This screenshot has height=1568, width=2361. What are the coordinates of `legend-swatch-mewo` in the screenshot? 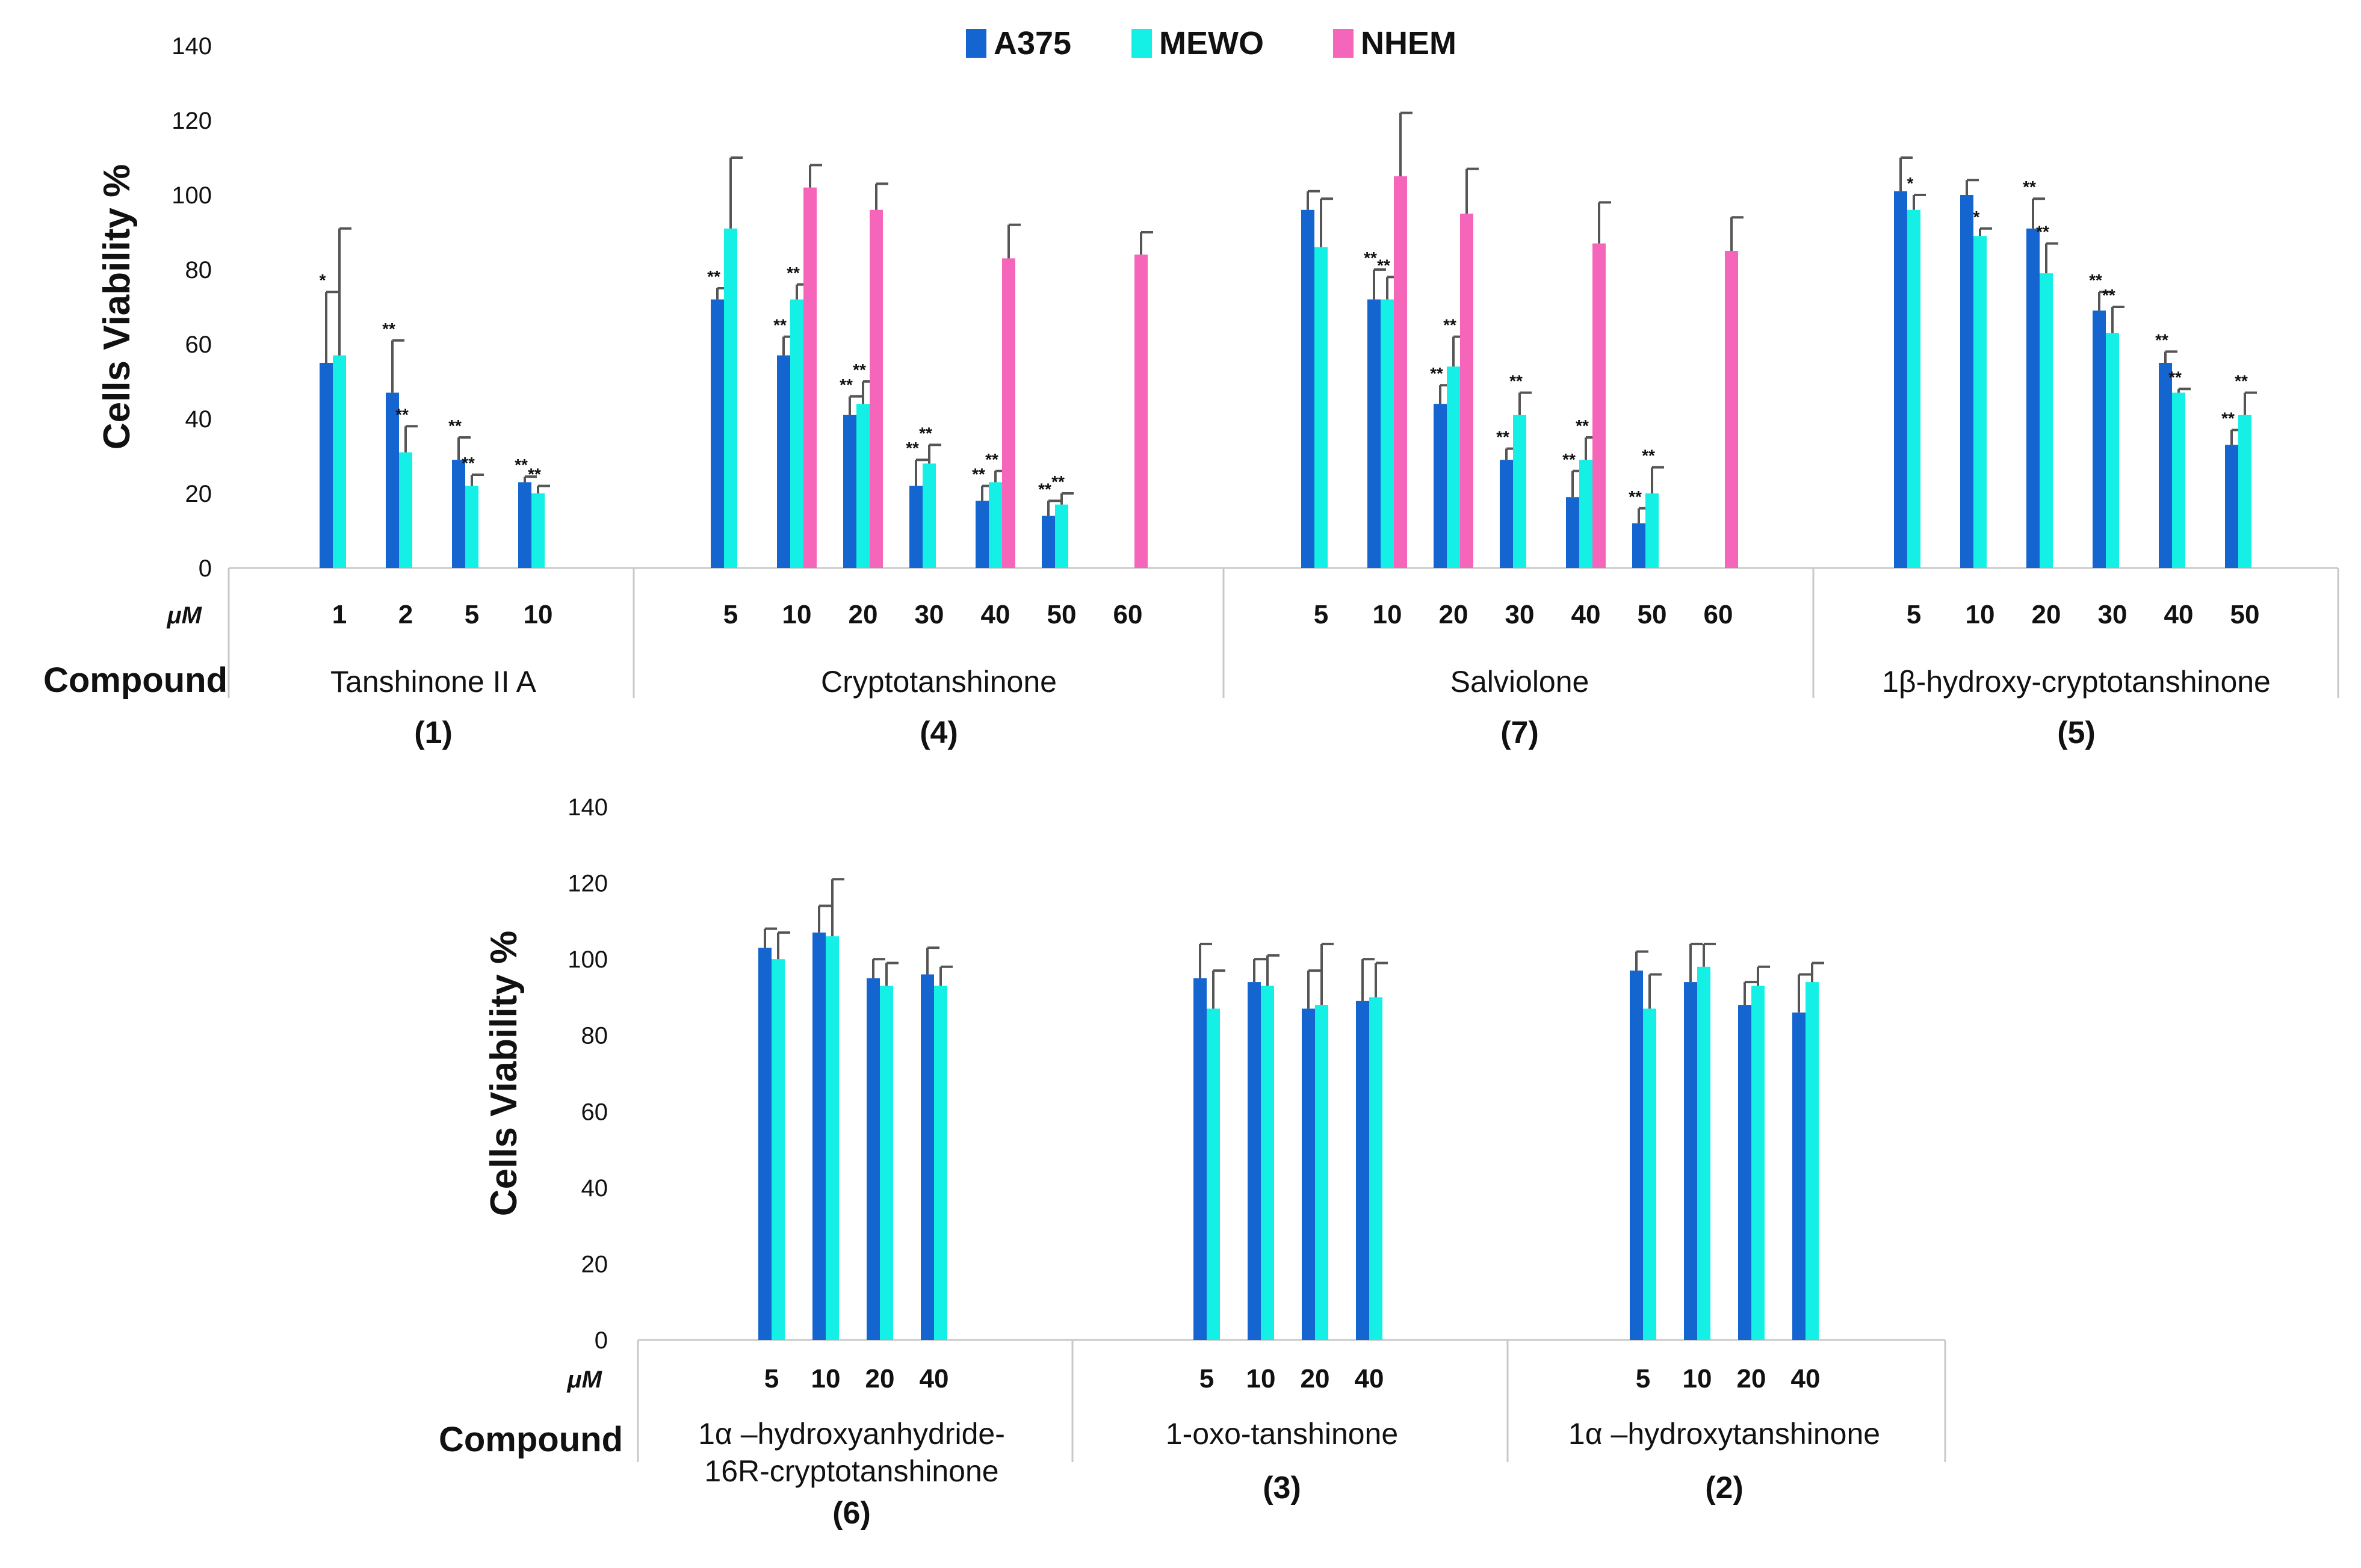 It's located at (1141, 43).